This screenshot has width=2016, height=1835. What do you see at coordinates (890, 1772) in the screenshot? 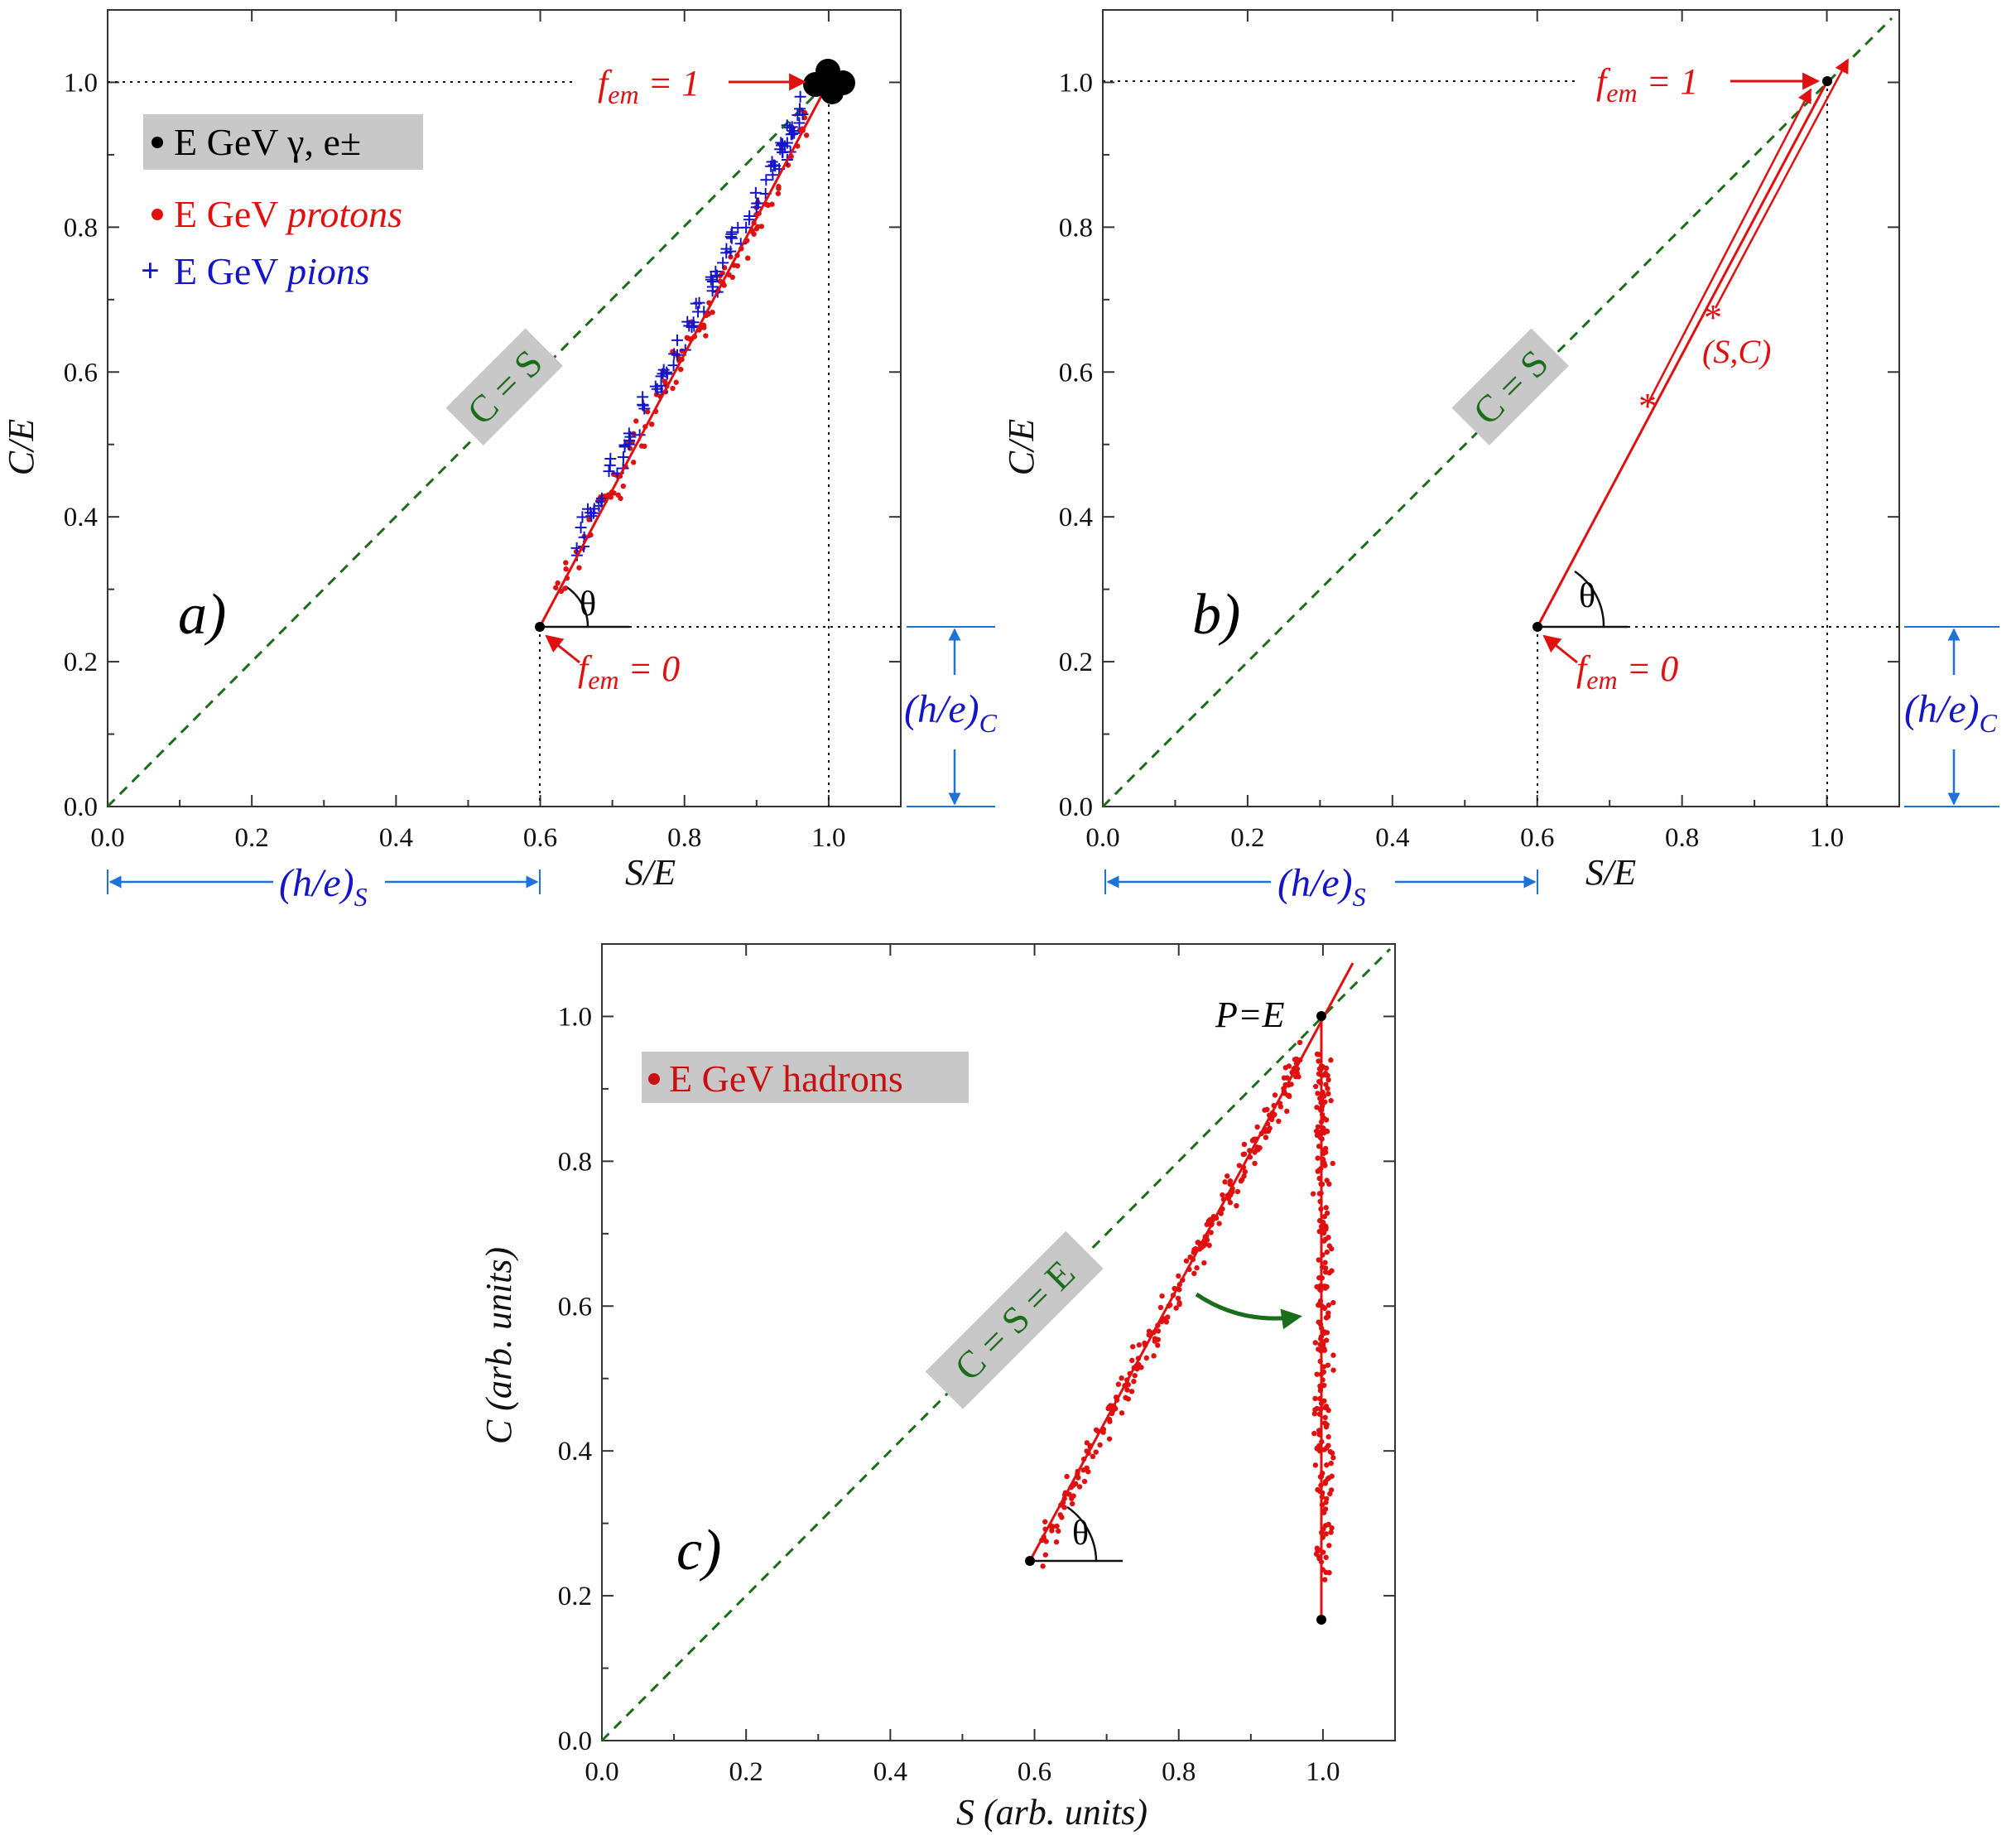
I see `x-tick-label: 0.4` at bounding box center [890, 1772].